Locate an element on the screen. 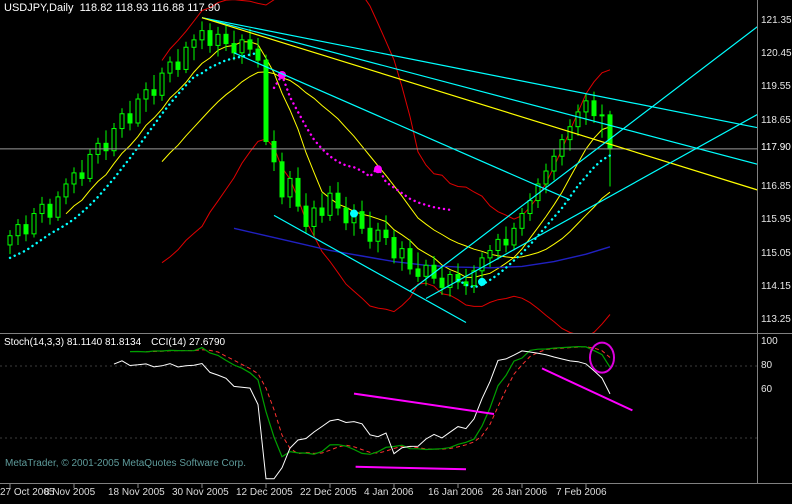  magenta-dotted-series is located at coordinates (362, 141).